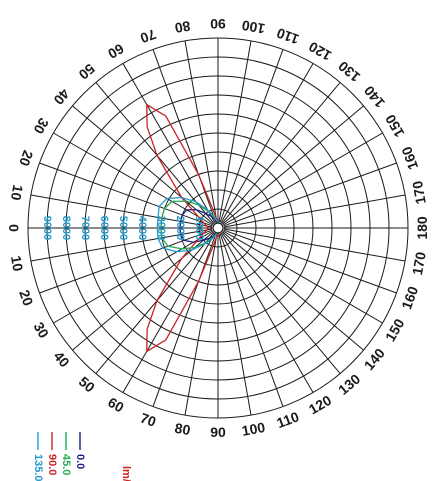 The width and height of the screenshot is (435, 481). What do you see at coordinates (161, 228) in the screenshot?
I see `radial-value-label: 3000` at bounding box center [161, 228].